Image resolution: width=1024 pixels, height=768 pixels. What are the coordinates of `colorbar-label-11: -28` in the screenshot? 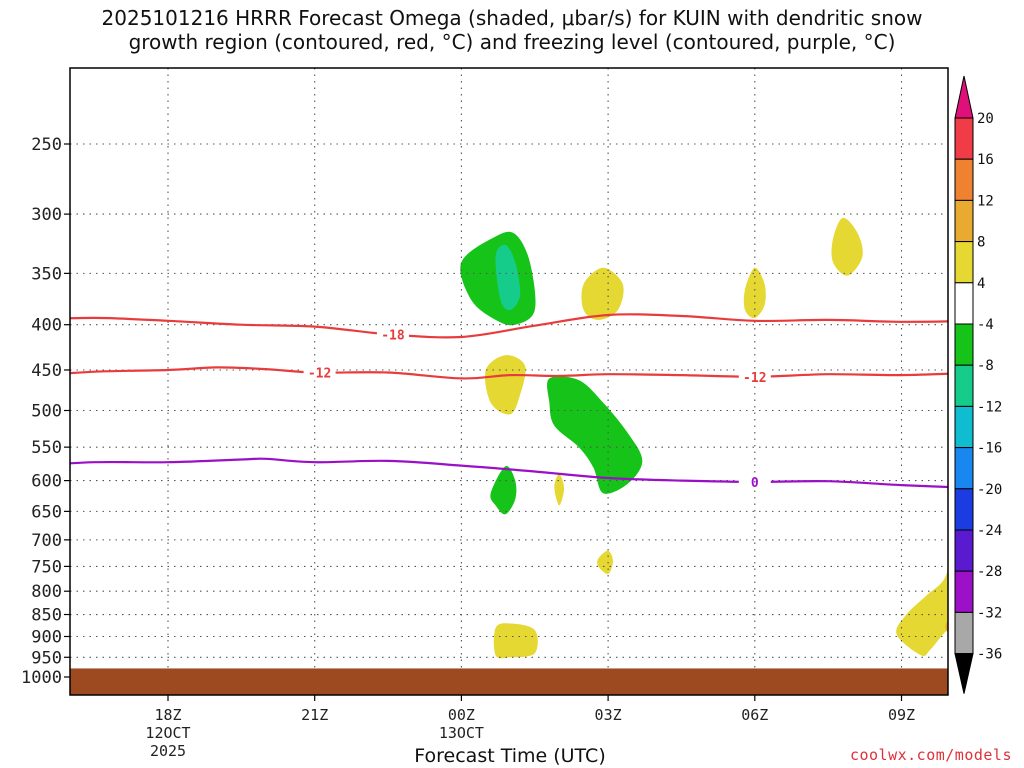 It's located at (989, 572).